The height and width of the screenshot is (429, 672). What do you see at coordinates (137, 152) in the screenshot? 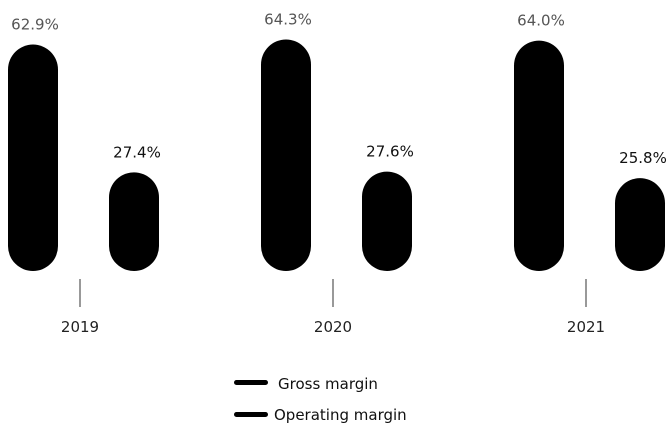
I see `data-label-operating-margin-2019: 27.4%` at bounding box center [137, 152].